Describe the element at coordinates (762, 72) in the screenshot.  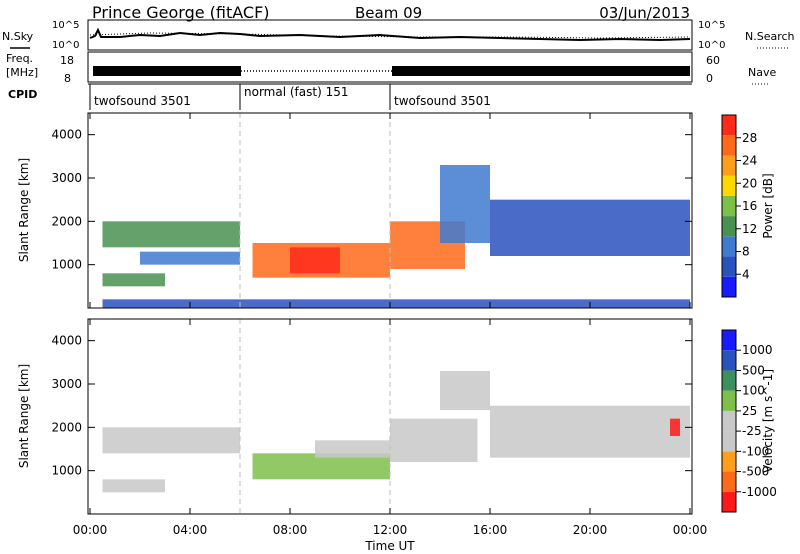
I see `nave-label: Nave` at that location.